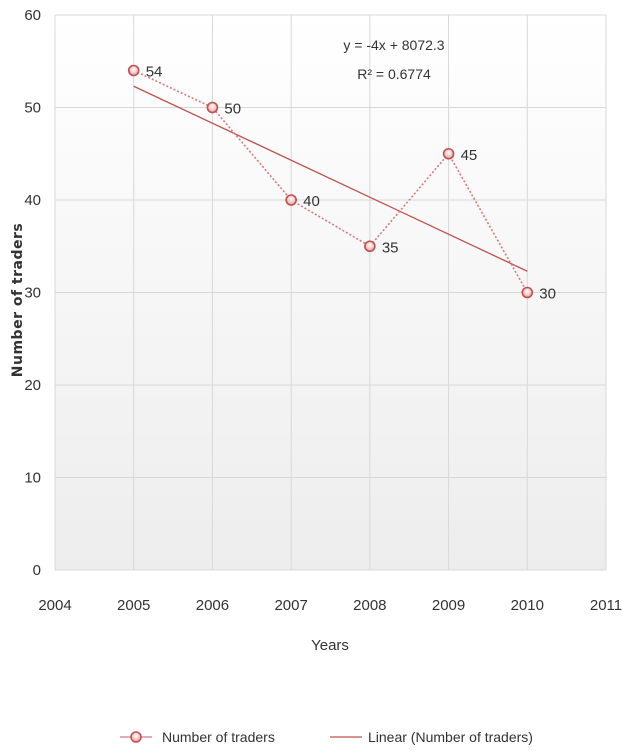 This screenshot has height=751, width=622. What do you see at coordinates (369, 605) in the screenshot?
I see `x-tick-label: 2008` at bounding box center [369, 605].